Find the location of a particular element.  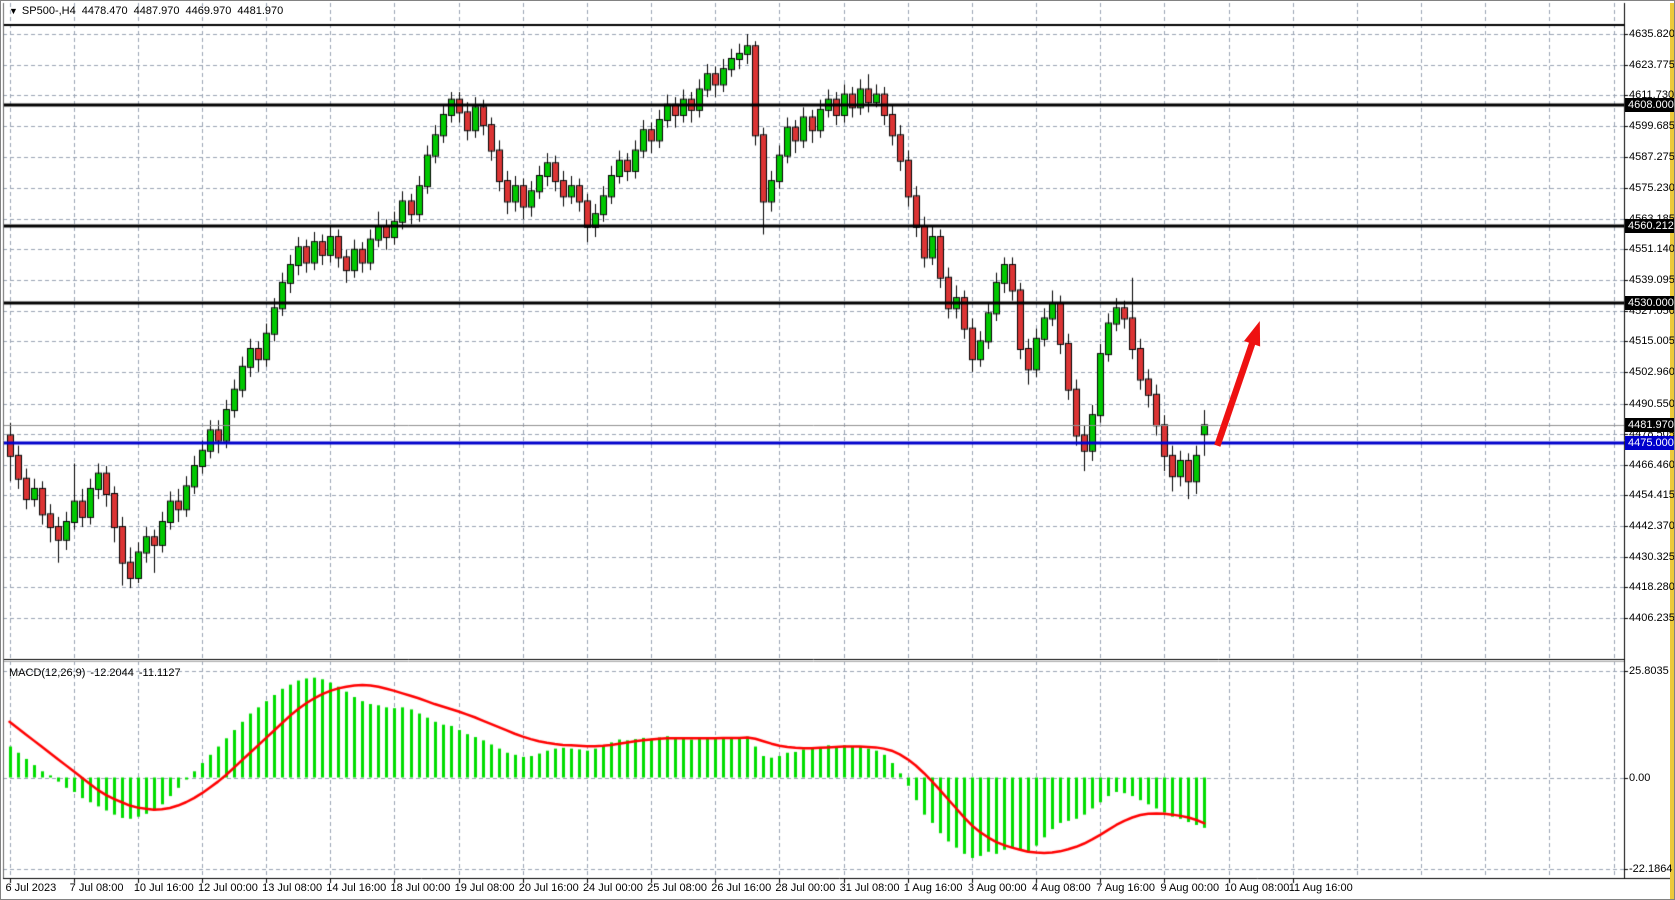

price-tick-label: 4575.230 is located at coordinates (1652, 188).